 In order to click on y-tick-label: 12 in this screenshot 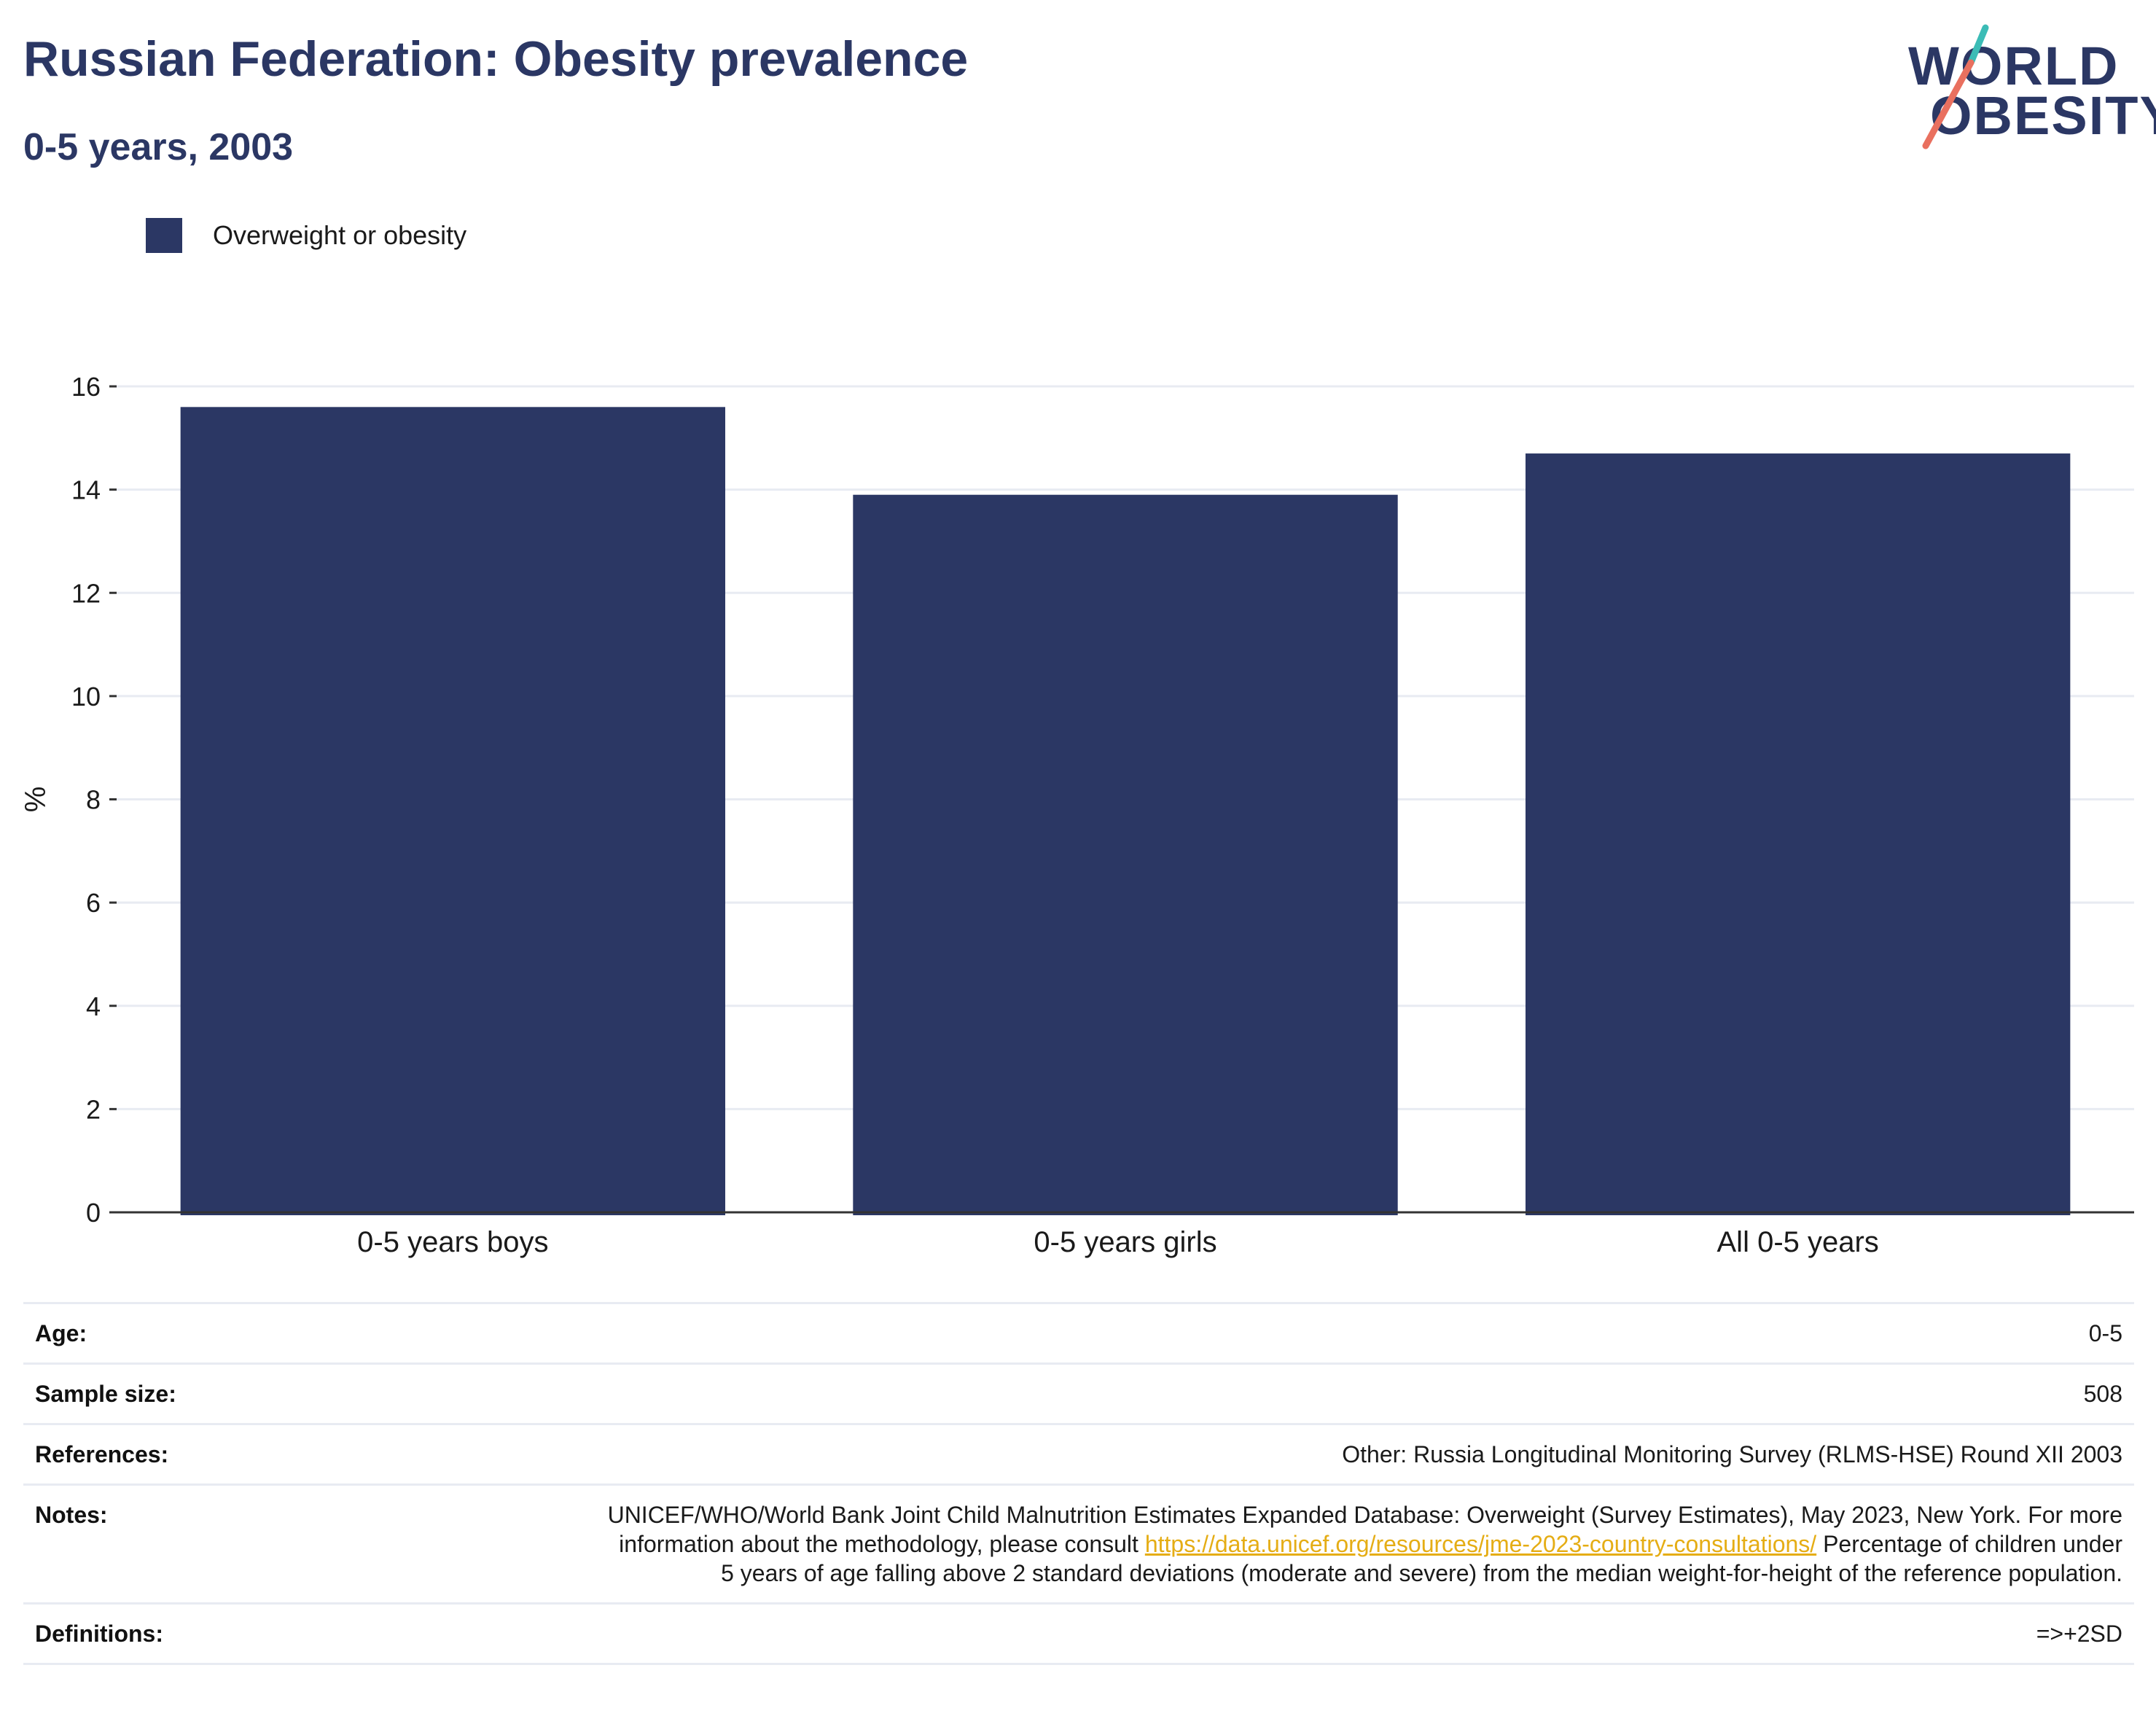, I will do `click(86, 593)`.